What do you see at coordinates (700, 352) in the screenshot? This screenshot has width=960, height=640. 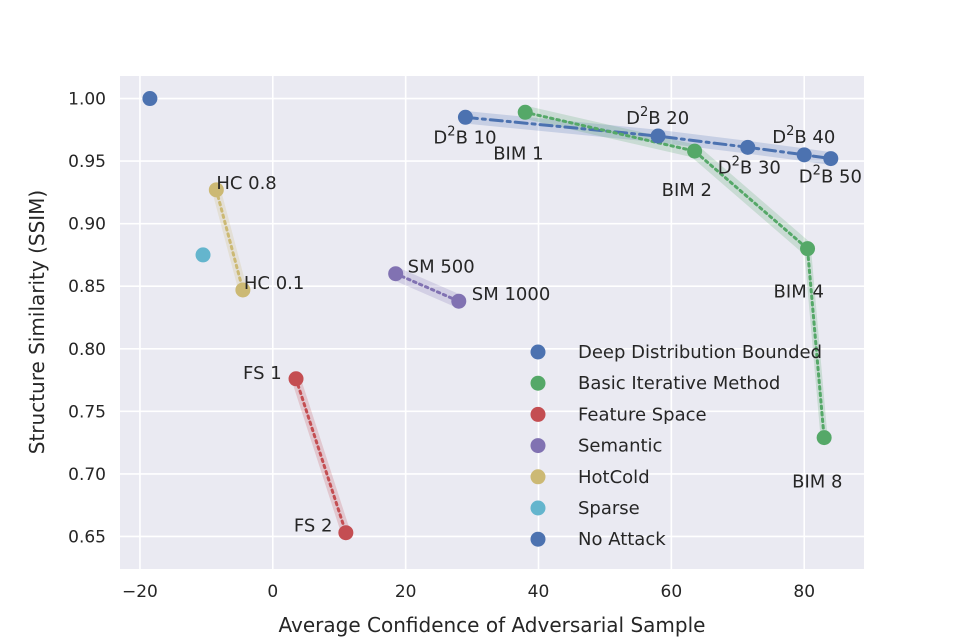 I see `legend-entry: Deep Distribution Bounded` at bounding box center [700, 352].